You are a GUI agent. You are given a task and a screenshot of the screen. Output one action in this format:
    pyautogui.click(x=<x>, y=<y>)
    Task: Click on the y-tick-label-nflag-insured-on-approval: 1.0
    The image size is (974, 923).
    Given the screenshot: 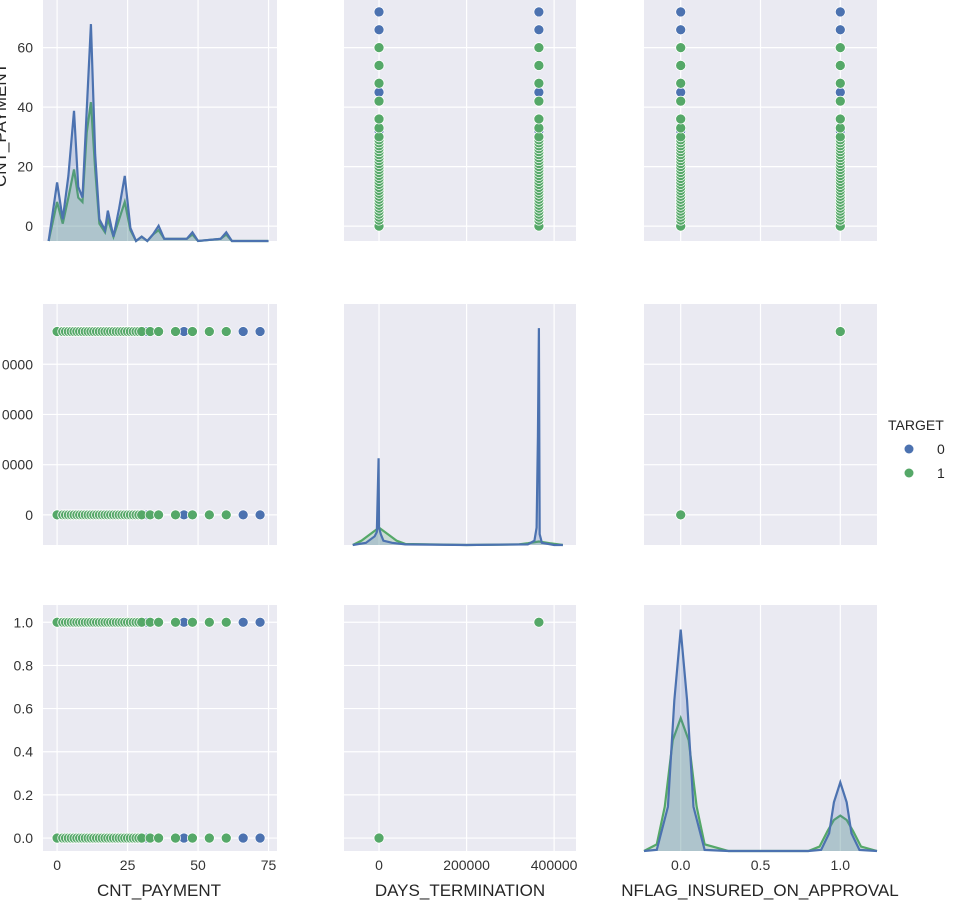 What is the action you would take?
    pyautogui.click(x=24, y=622)
    